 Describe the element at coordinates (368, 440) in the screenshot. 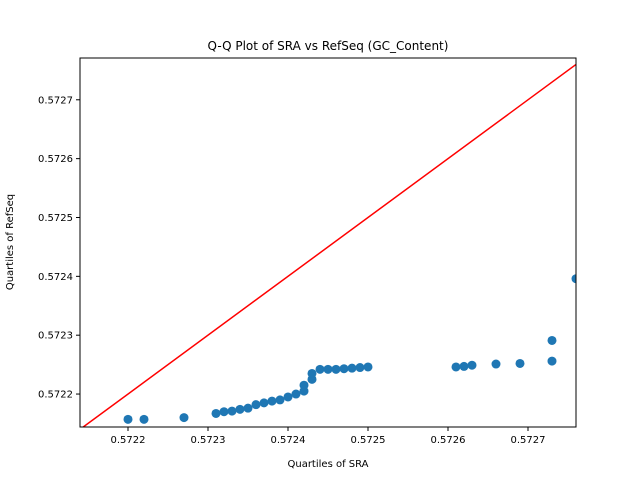

I see `x-tick-label: 0.5725` at that location.